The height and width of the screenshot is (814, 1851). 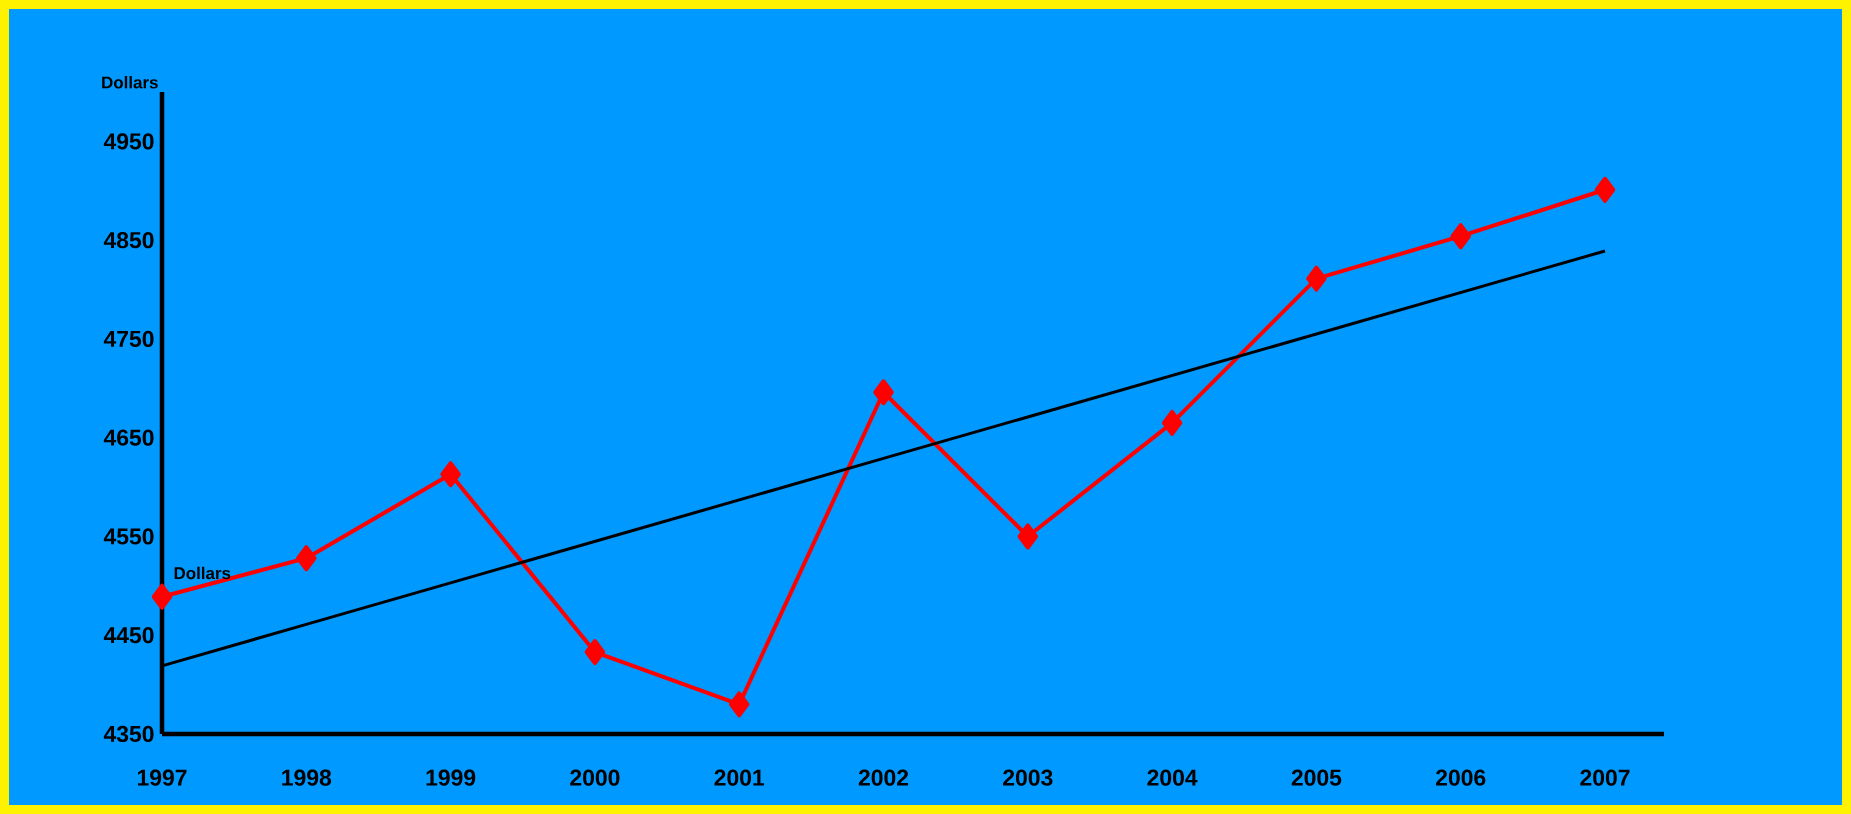 What do you see at coordinates (1605, 777) in the screenshot?
I see `x-tick-label: 2007` at bounding box center [1605, 777].